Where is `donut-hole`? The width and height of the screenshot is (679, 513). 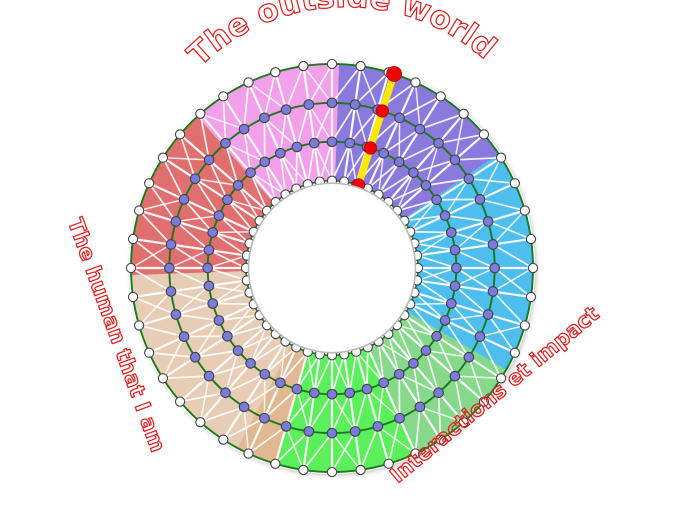
donut-hole is located at coordinates (332, 268).